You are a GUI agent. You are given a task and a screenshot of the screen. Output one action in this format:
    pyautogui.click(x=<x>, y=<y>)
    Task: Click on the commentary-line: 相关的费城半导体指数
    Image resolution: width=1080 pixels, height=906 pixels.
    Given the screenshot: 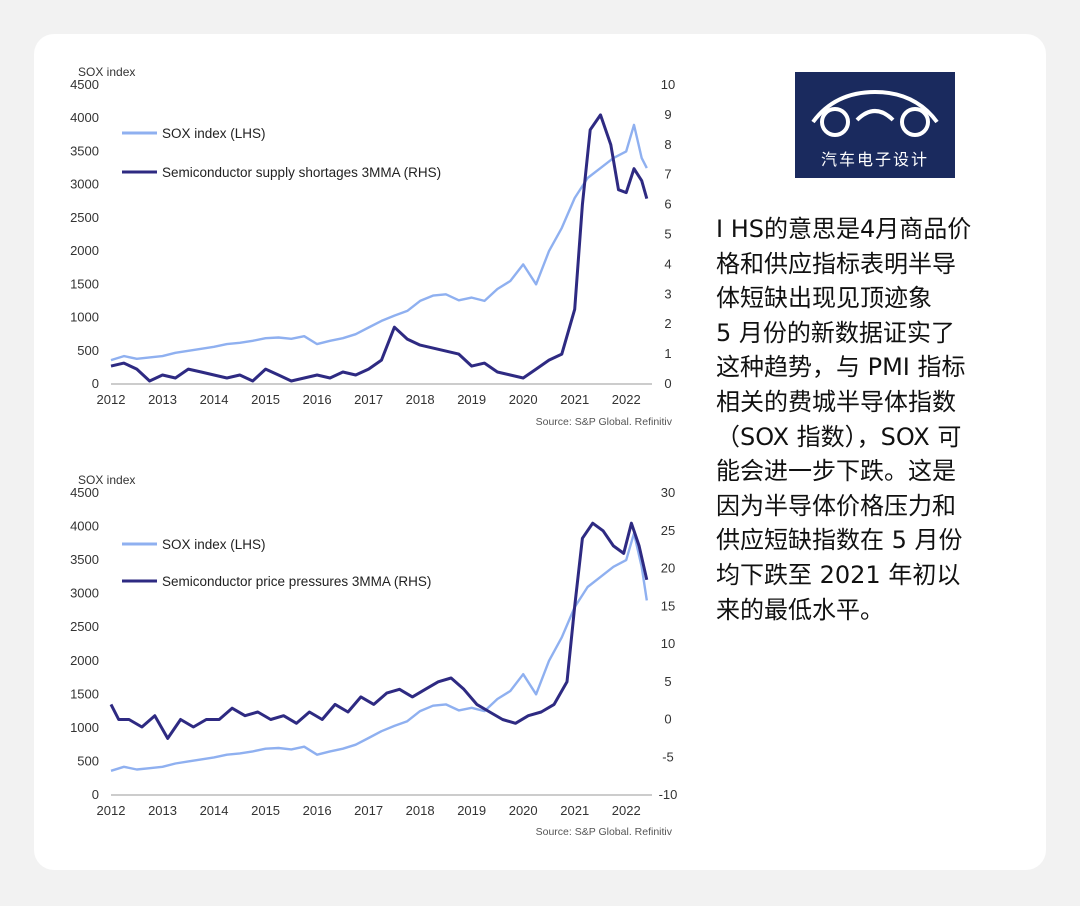 What is the action you would take?
    pyautogui.click(x=836, y=401)
    